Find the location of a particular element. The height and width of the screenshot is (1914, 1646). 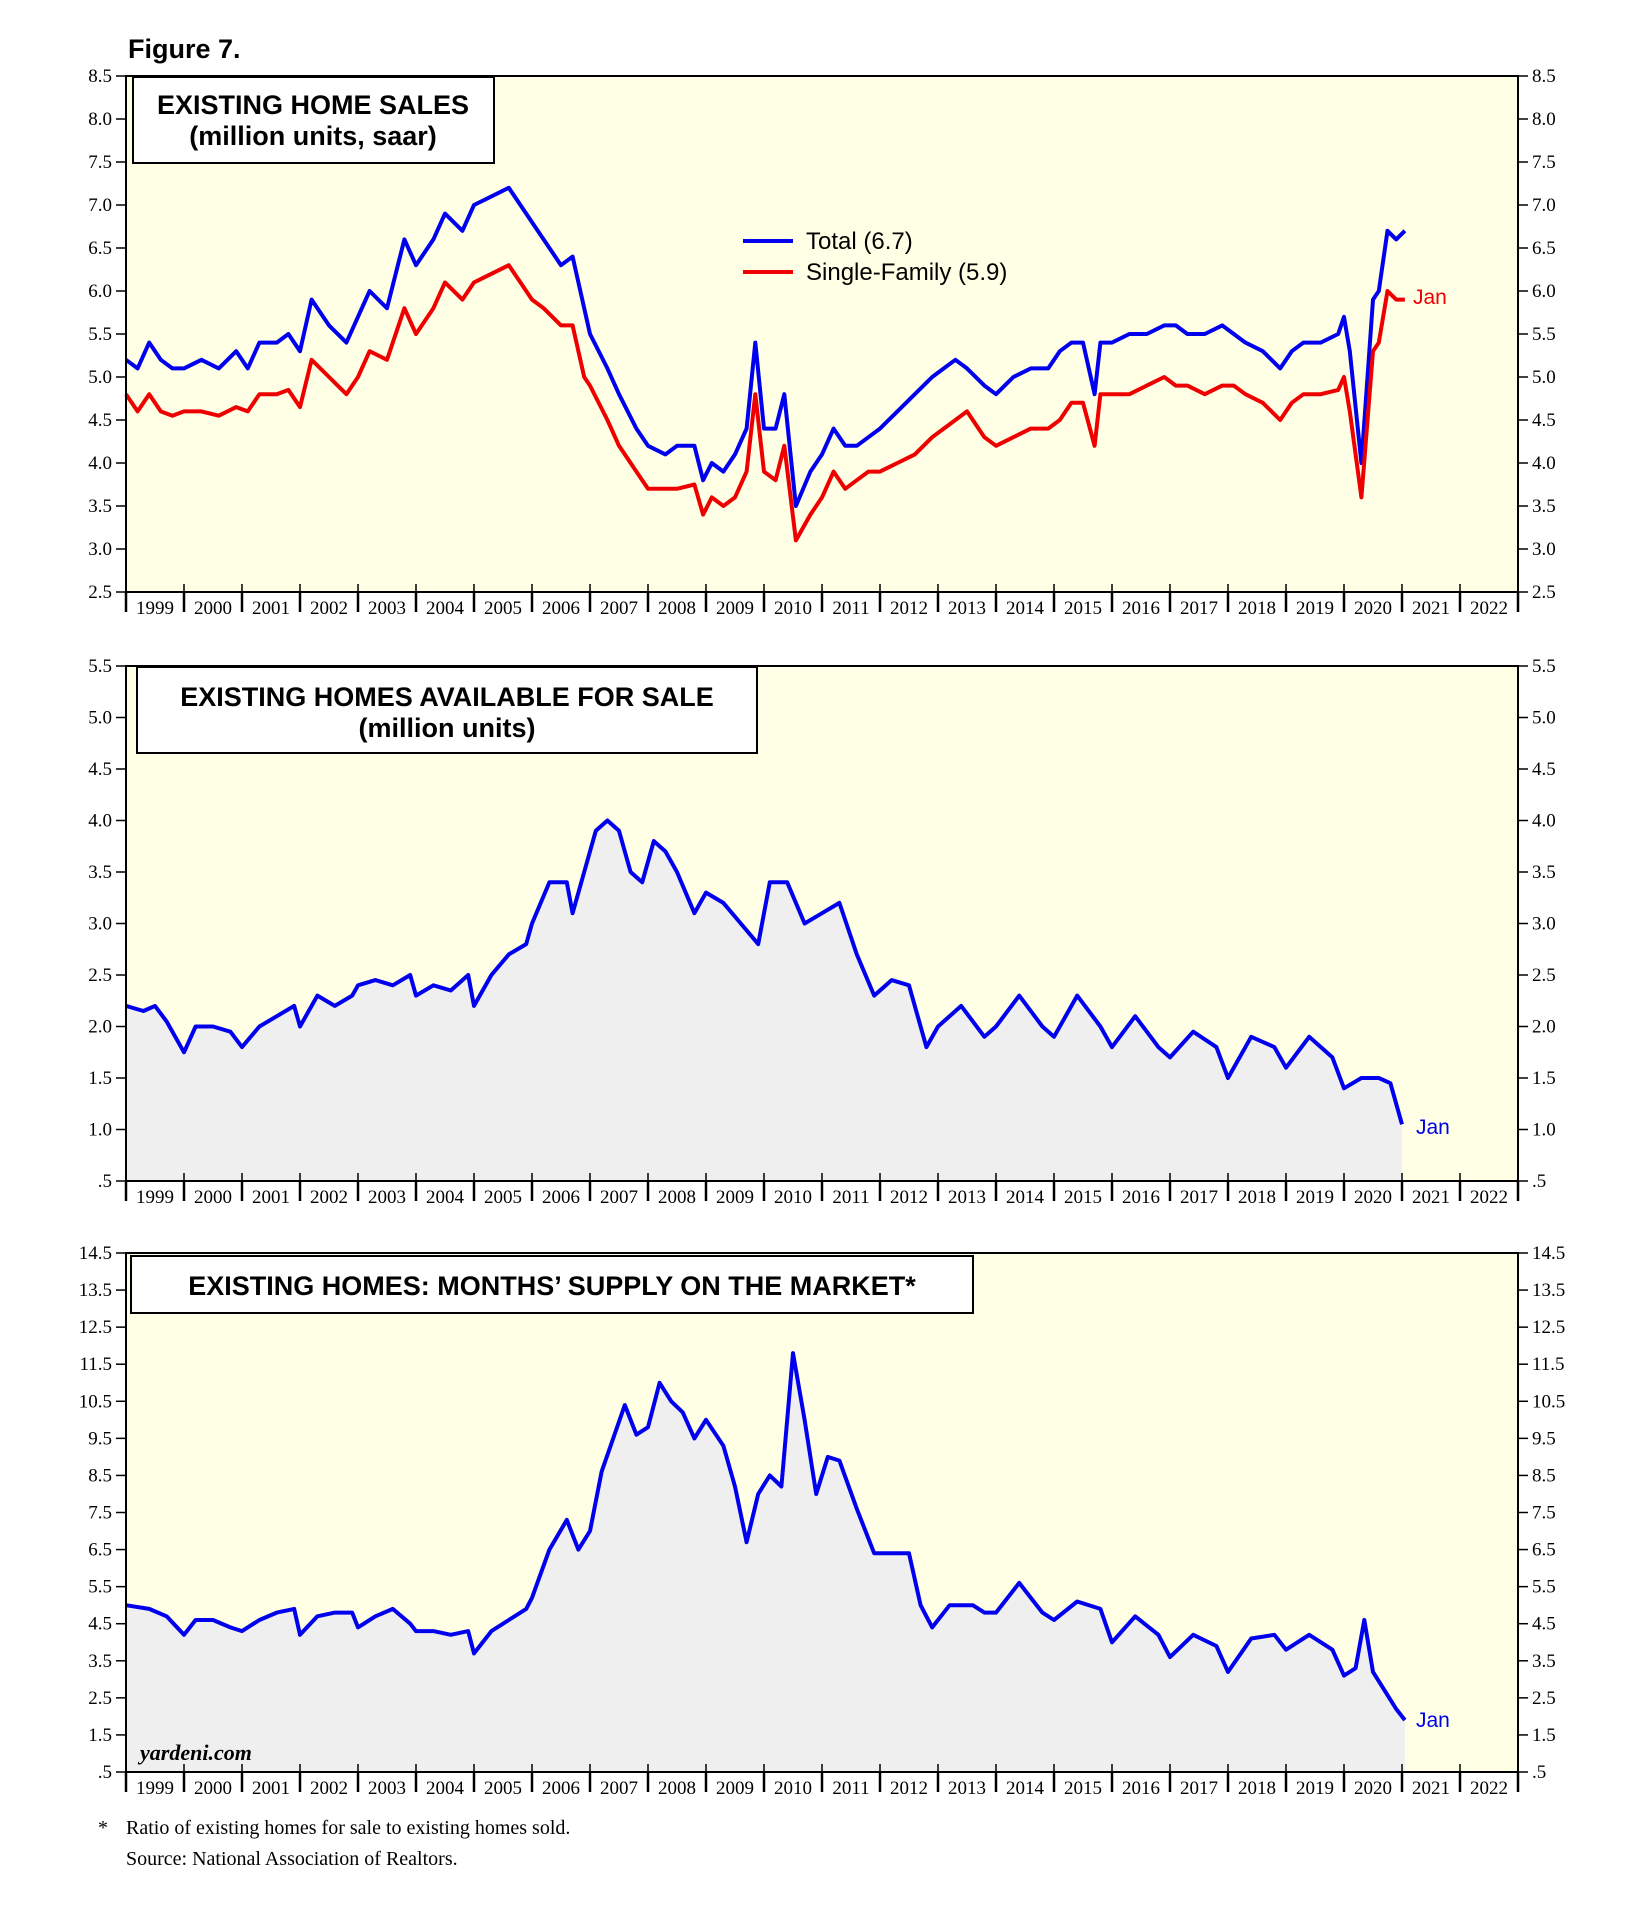

y-tick-label-right: 3.0 is located at coordinates (1544, 549).